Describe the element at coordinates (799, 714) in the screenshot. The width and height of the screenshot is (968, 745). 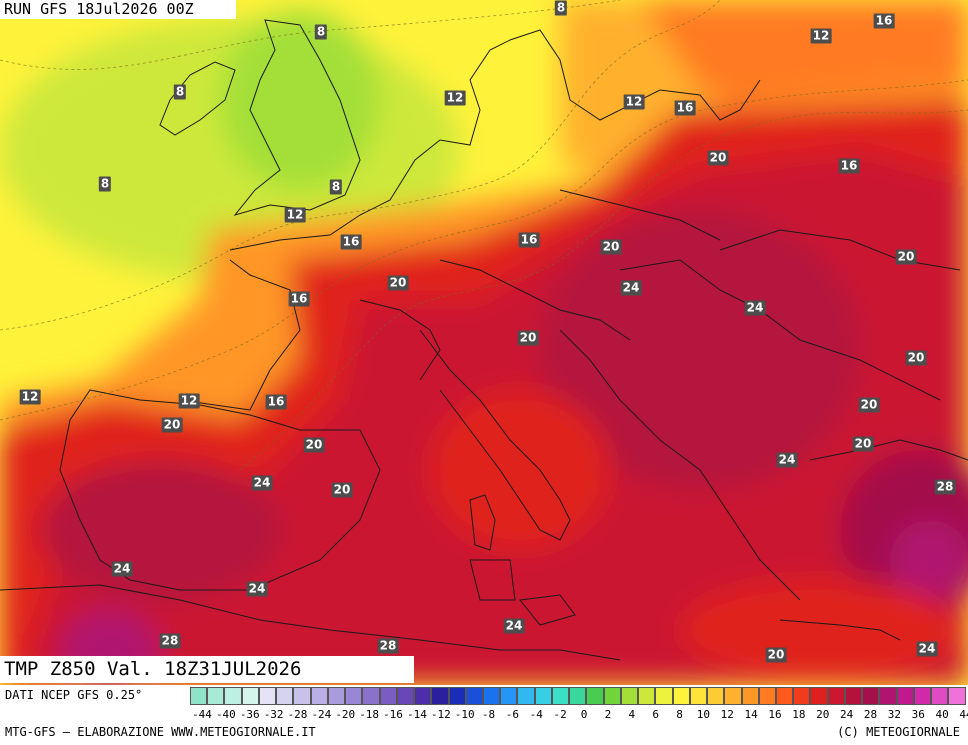
I see `scale-tick-label: 18` at that location.